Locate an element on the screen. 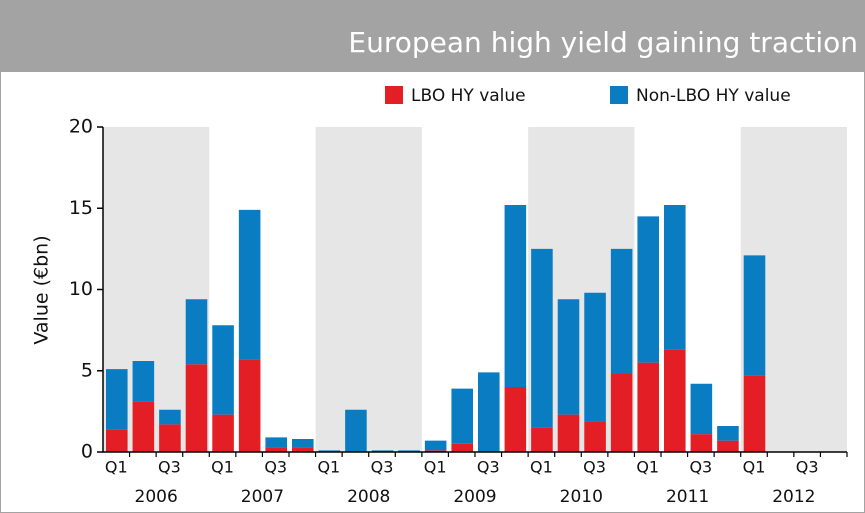  year-label: 2012 is located at coordinates (793, 497).